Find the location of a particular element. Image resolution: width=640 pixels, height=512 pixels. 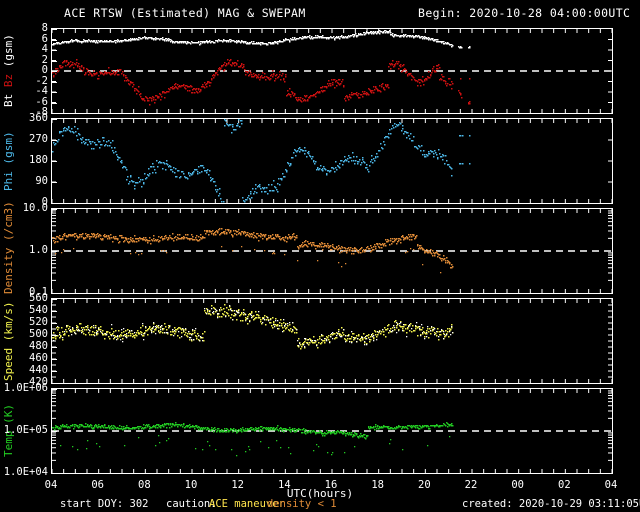

ytick-label: 1.0 is located at coordinates (38, 250).